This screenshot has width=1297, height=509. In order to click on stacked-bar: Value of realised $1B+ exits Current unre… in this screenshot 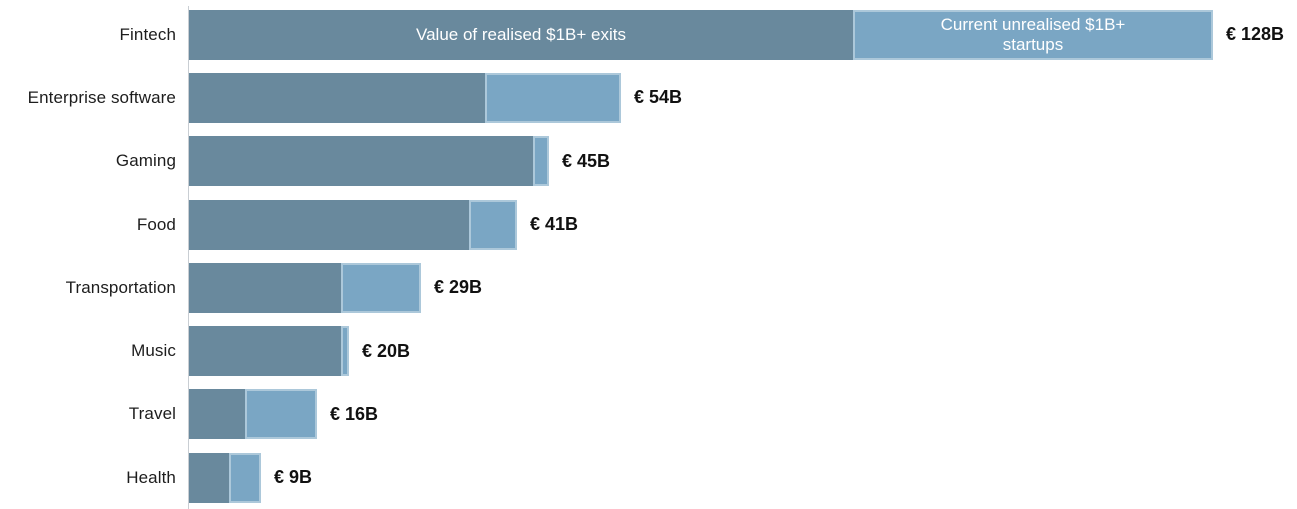, I will do `click(701, 34)`.